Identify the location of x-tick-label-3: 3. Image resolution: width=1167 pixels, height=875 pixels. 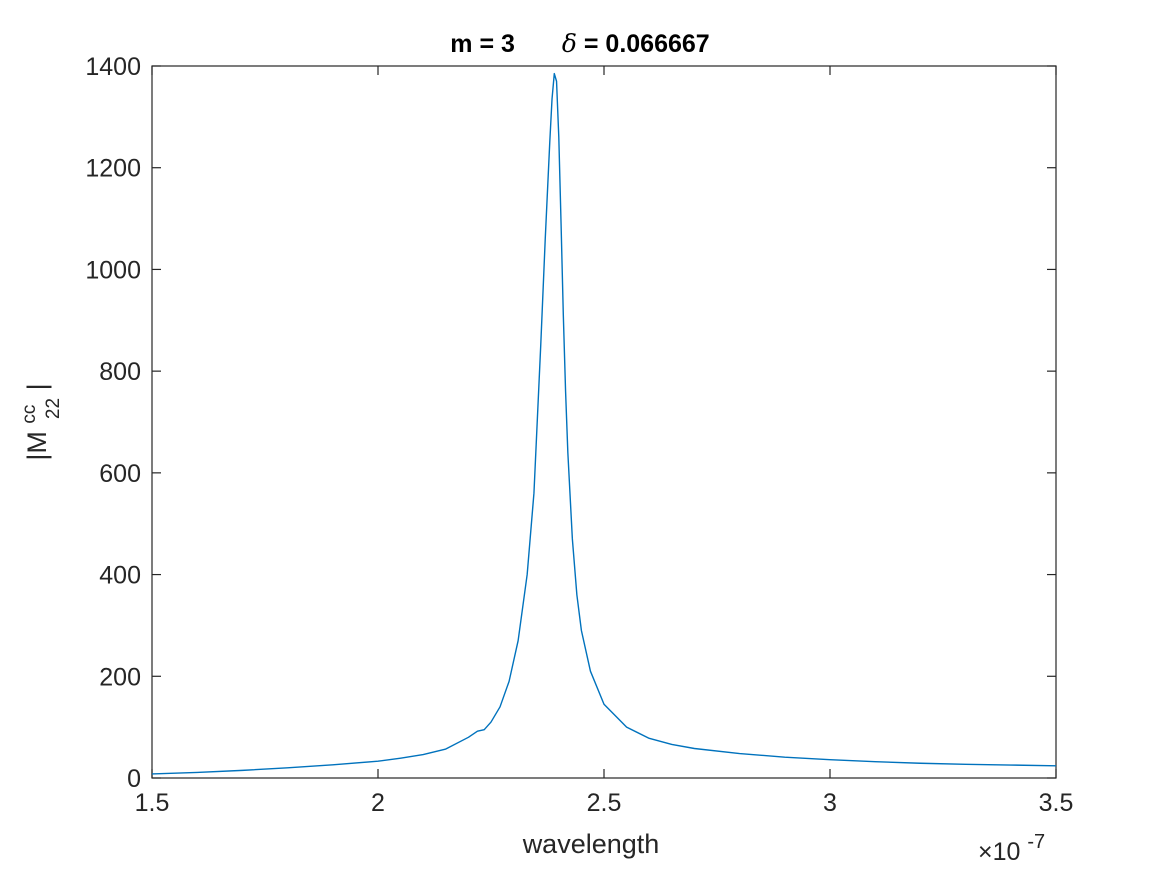
(830, 803).